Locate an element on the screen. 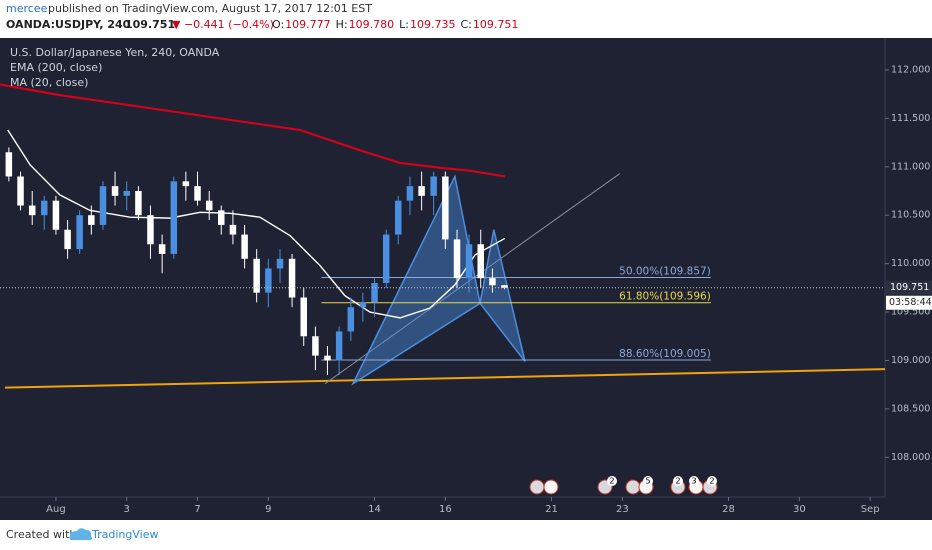  price-tag-label: 109.751 is located at coordinates (909, 287).